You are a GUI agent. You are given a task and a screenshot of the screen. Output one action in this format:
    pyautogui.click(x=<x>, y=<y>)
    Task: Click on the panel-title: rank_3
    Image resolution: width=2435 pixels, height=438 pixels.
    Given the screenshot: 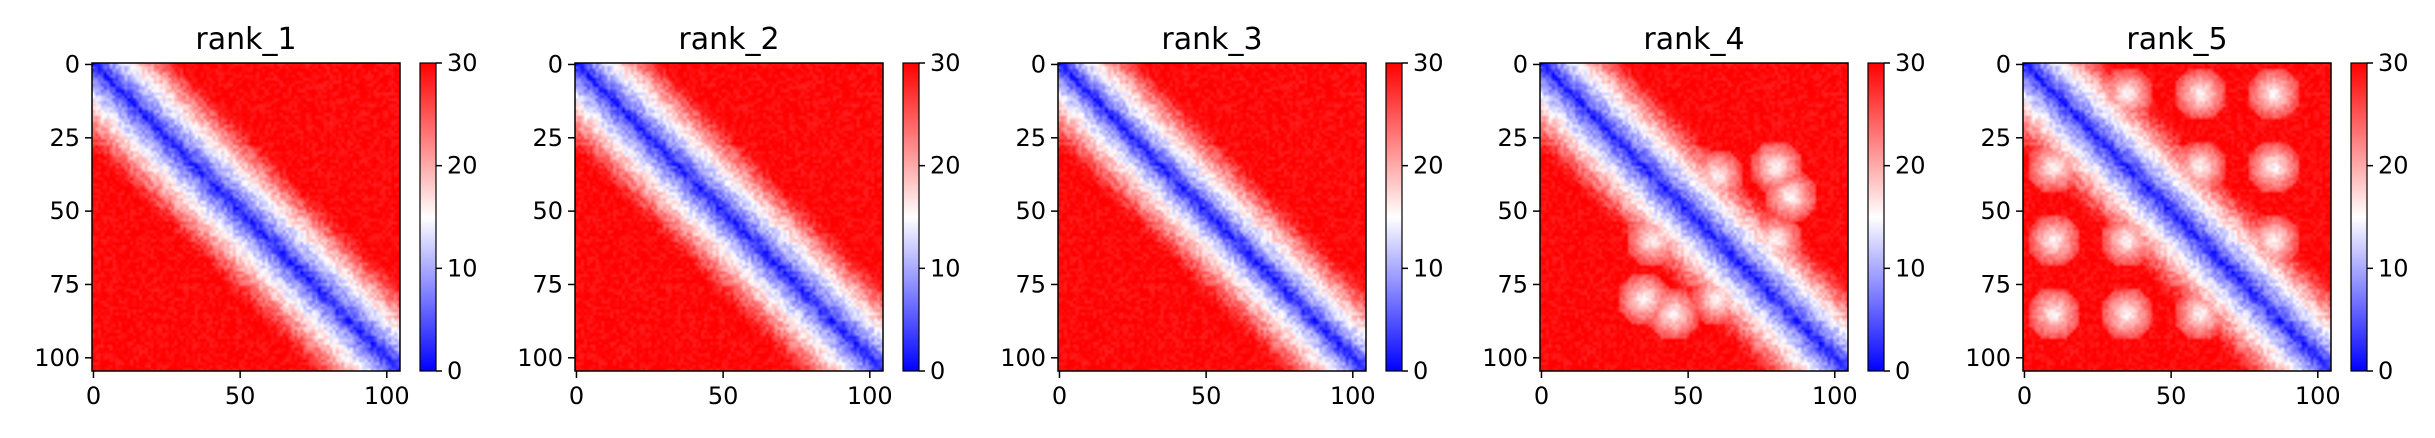 What is the action you would take?
    pyautogui.click(x=1211, y=39)
    